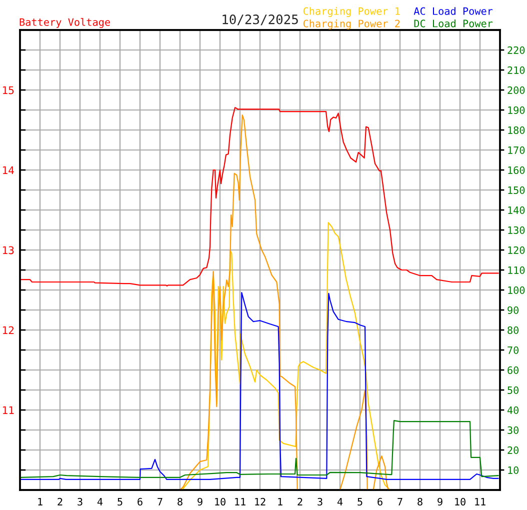  I want to click on y2-tick-label: 120, so click(516, 250).